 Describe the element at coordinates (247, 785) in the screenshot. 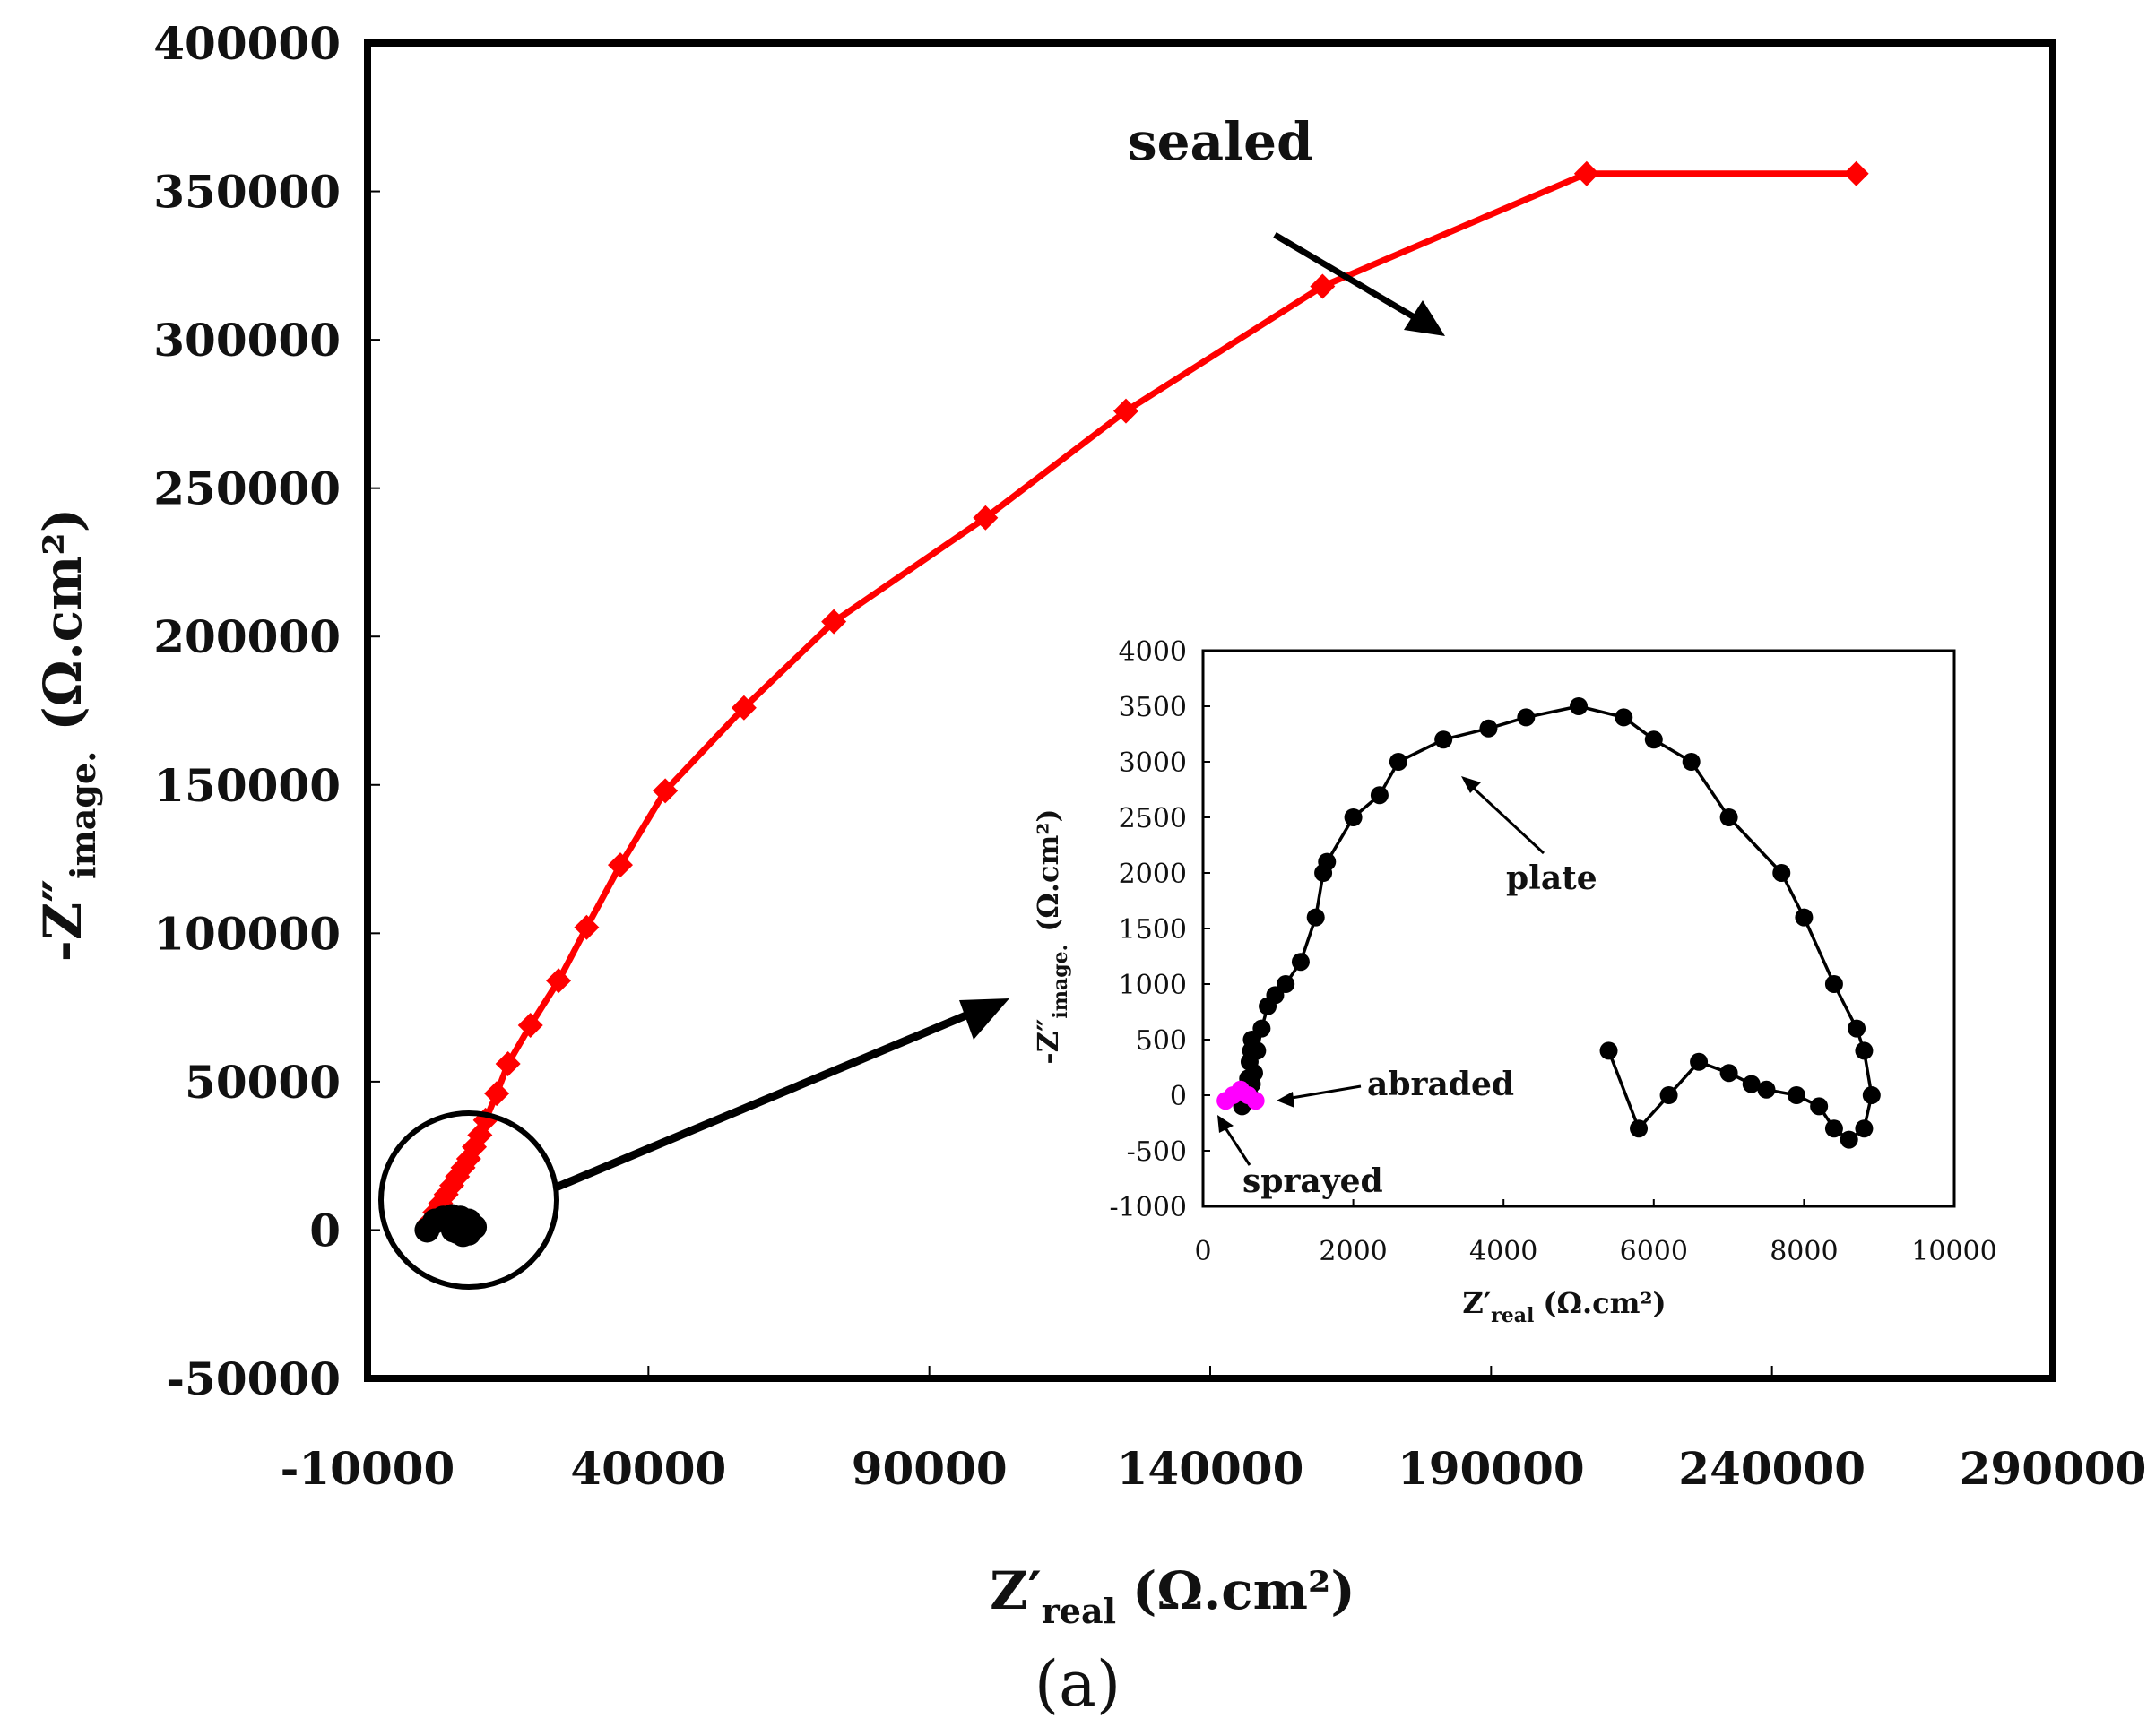

I see `main-y-tick-label: 150000` at that location.